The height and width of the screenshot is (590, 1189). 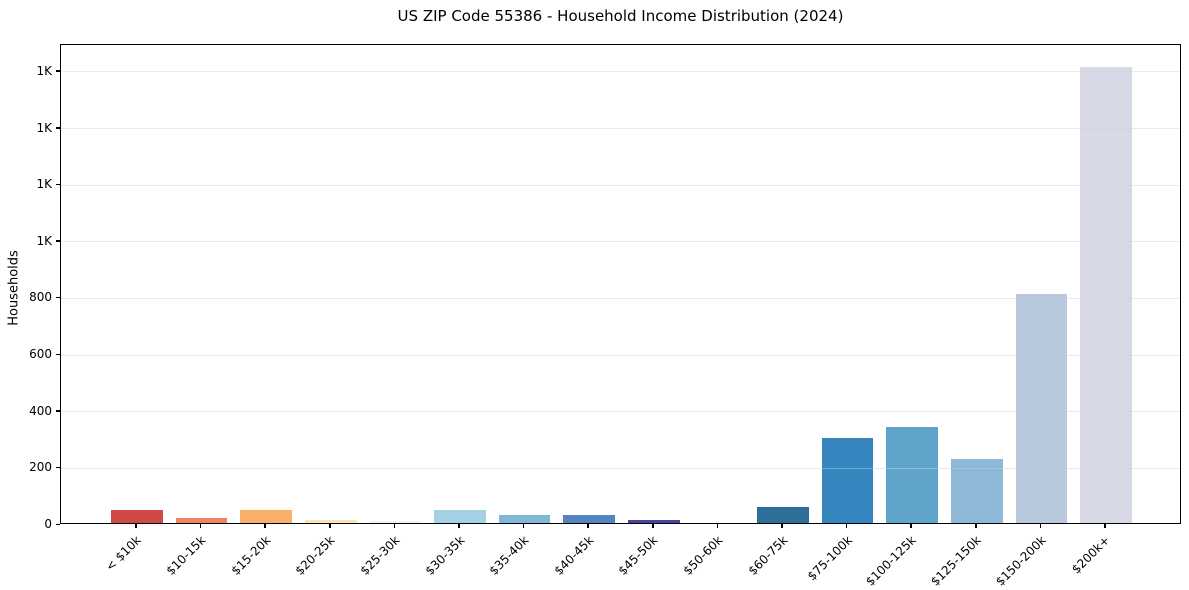 I want to click on x-tick-label-text: $150-200k, so click(x=1020, y=561).